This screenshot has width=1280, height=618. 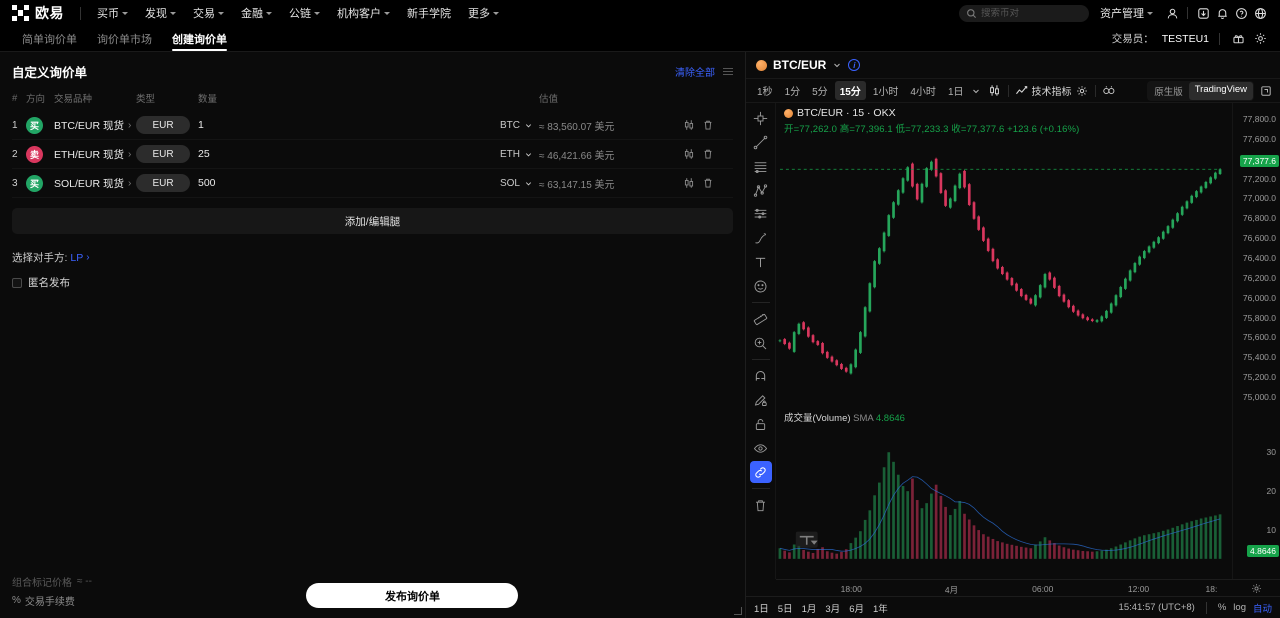 What do you see at coordinates (304, 13) in the screenshot?
I see `nav-item-chain: 公链` at bounding box center [304, 13].